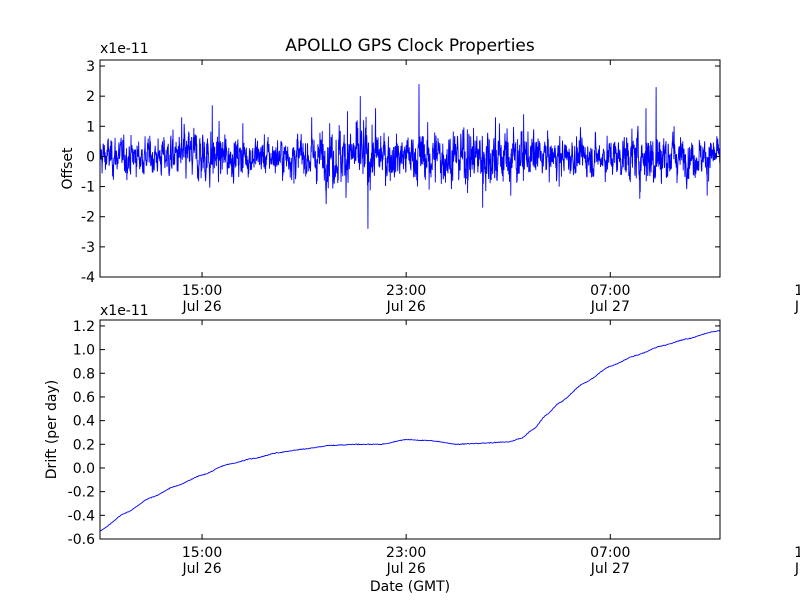 The image size is (800, 600). Describe the element at coordinates (88, 188) in the screenshot. I see `y-tick-label: -1` at that location.